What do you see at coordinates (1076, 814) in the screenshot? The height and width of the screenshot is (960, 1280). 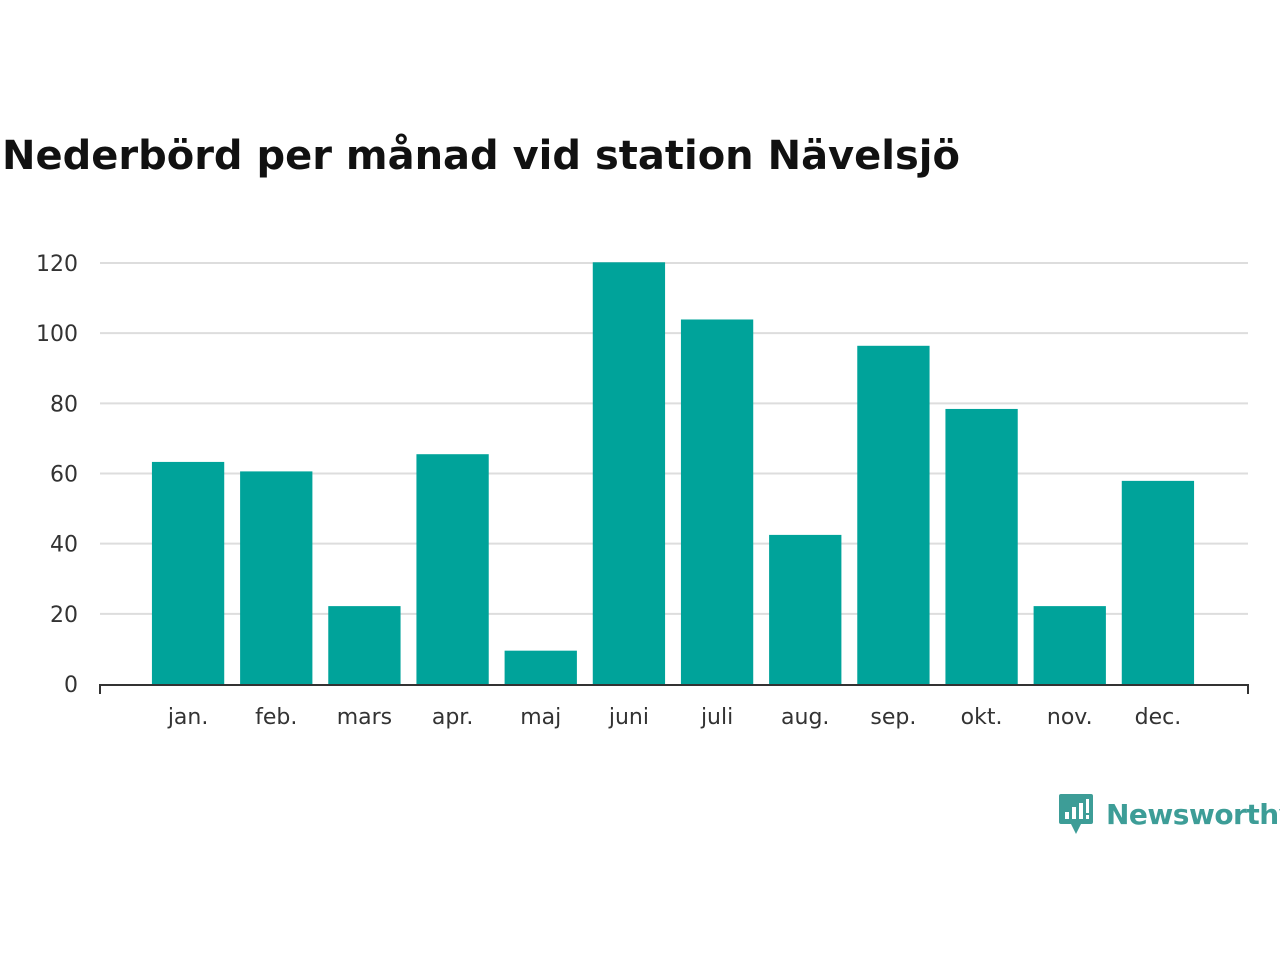 I see `newsworthy-logo-icon` at bounding box center [1076, 814].